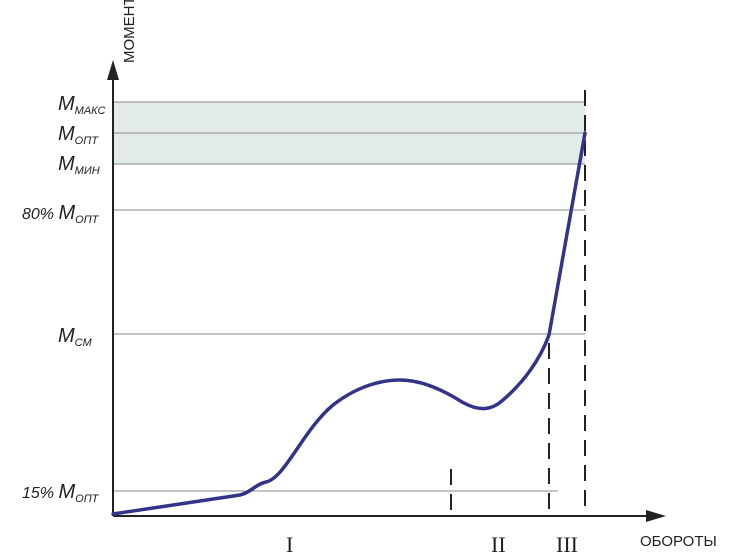 This screenshot has width=746, height=554. I want to click on y-axis-arrow, so click(113, 70).